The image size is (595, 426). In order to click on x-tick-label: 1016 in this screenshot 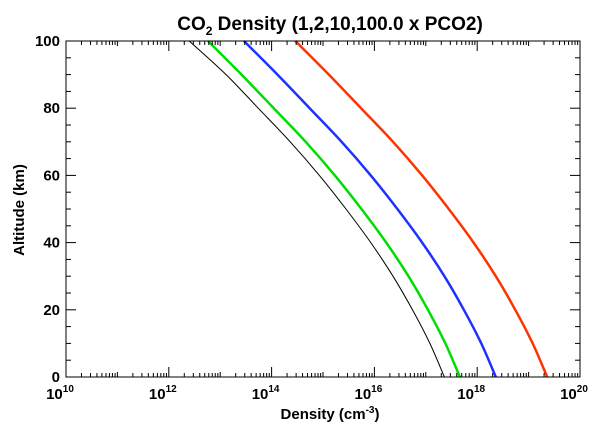, I will do `click(368, 393)`.